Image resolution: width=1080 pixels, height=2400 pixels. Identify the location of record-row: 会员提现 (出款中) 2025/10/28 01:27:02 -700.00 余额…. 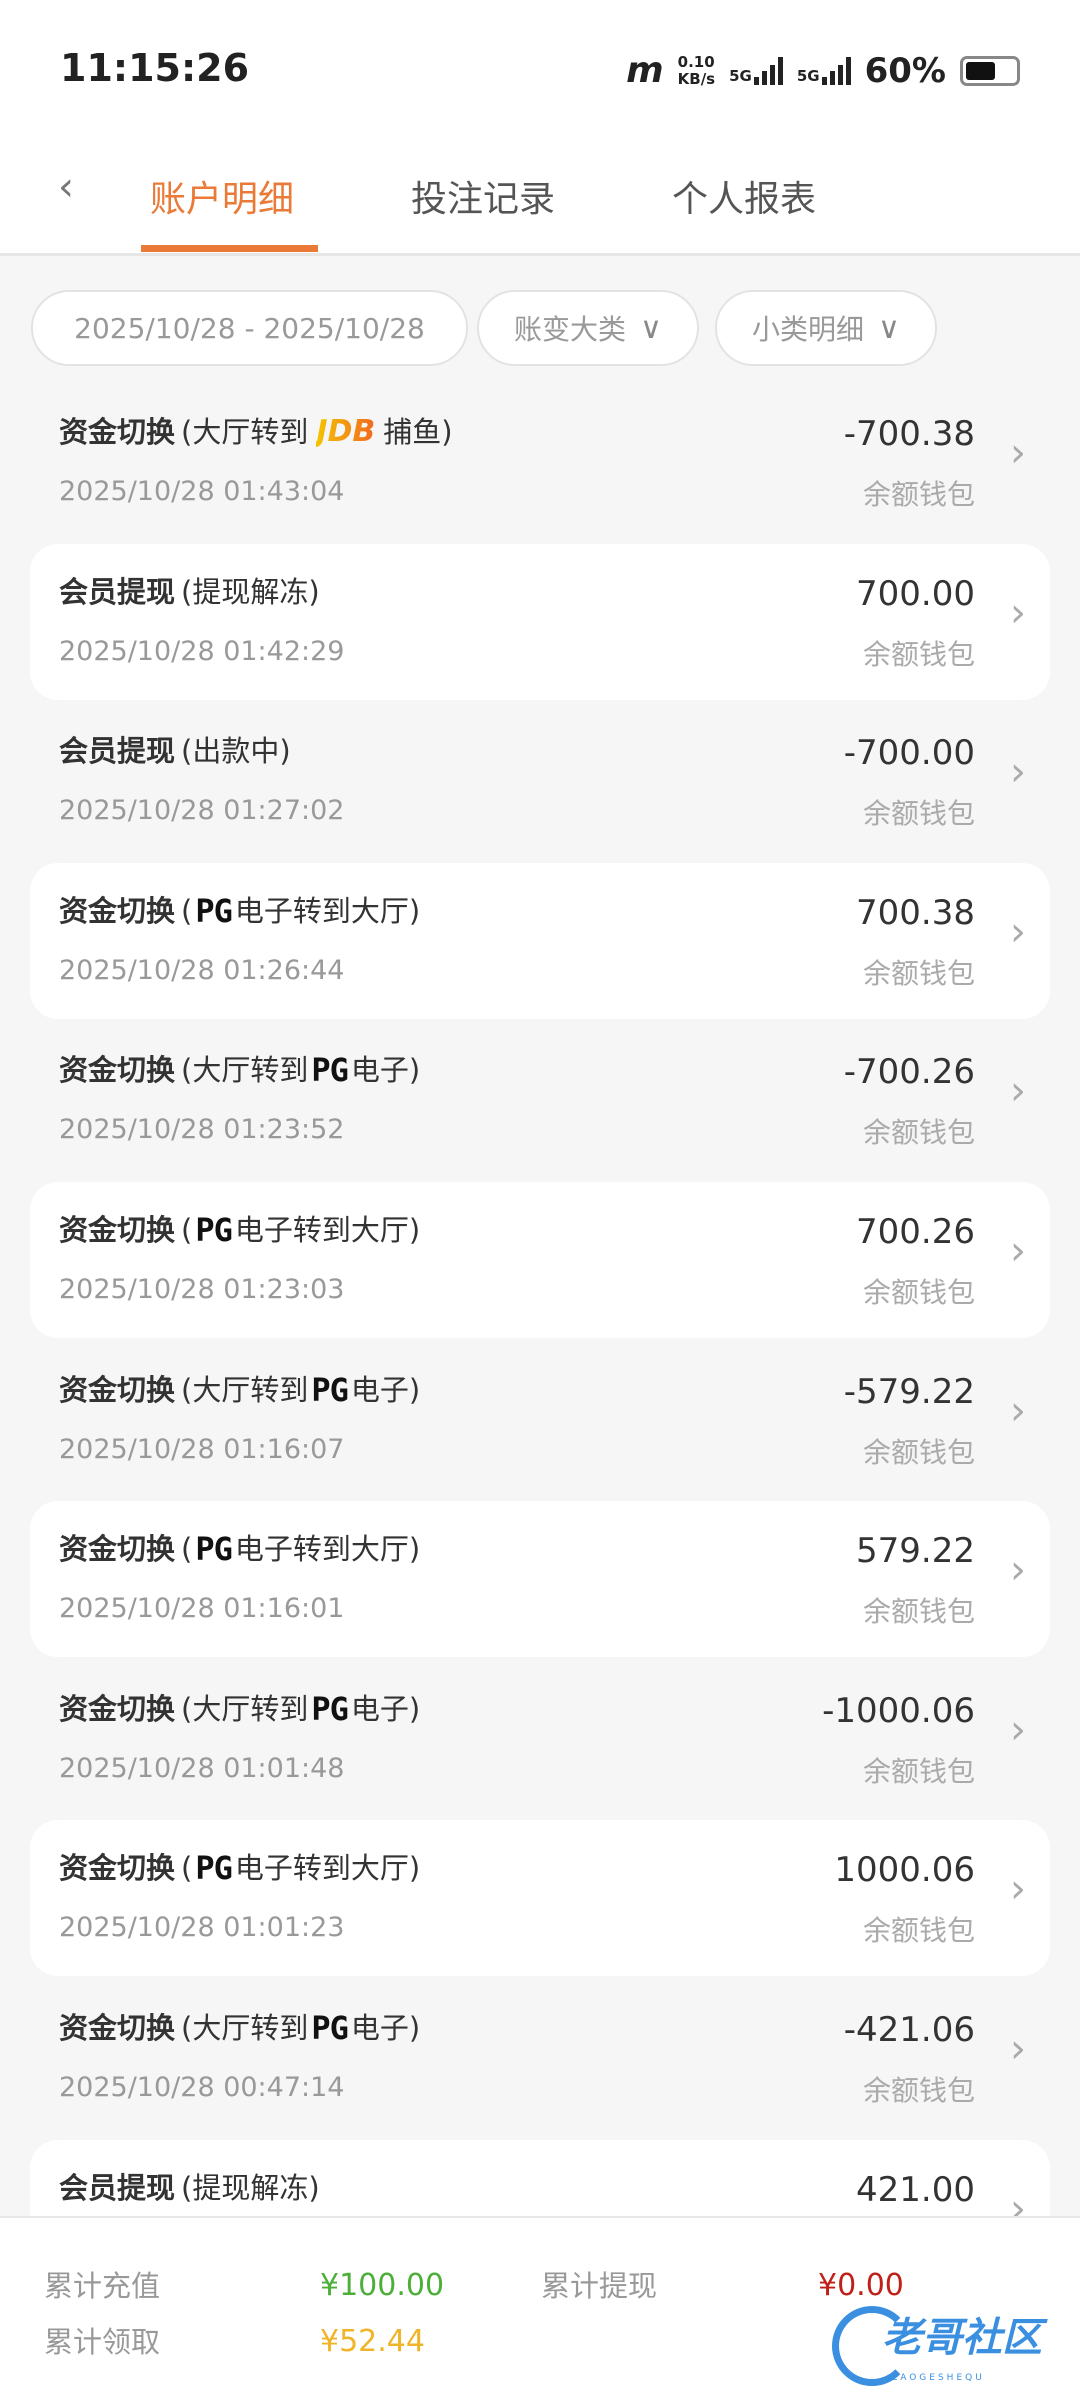
(540, 781).